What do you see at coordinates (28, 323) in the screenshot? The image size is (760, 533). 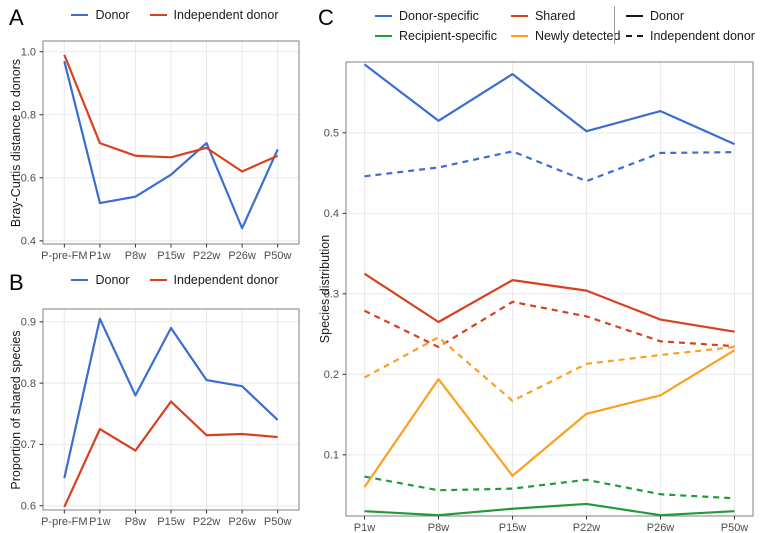 I see `y-tick-label: 0.9` at bounding box center [28, 323].